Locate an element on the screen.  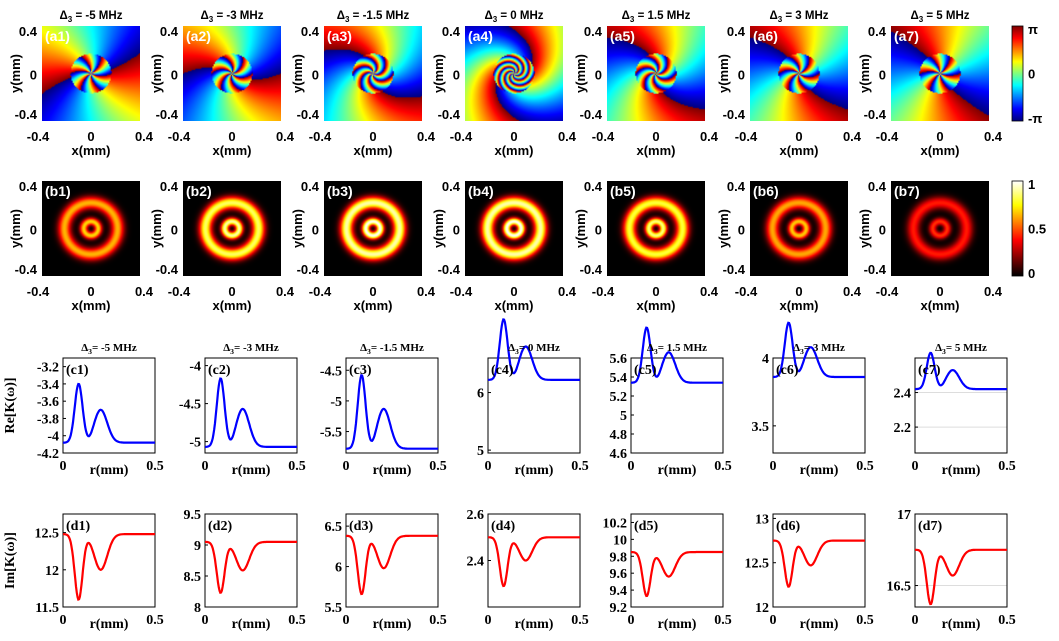
panel-c5: 5.6 5.4 5.2 5 4.8 4.60 0.5 r(mm) (c5) is located at coordinates (671, 402).